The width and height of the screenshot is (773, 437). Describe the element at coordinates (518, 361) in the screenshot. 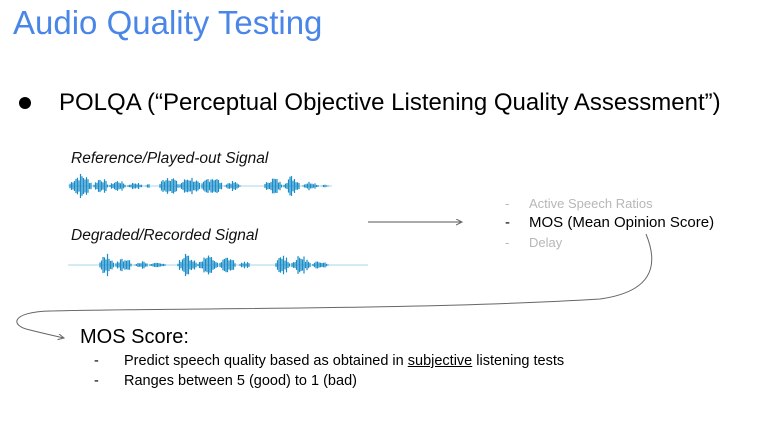

I see `mos-text-after: listening tests` at that location.